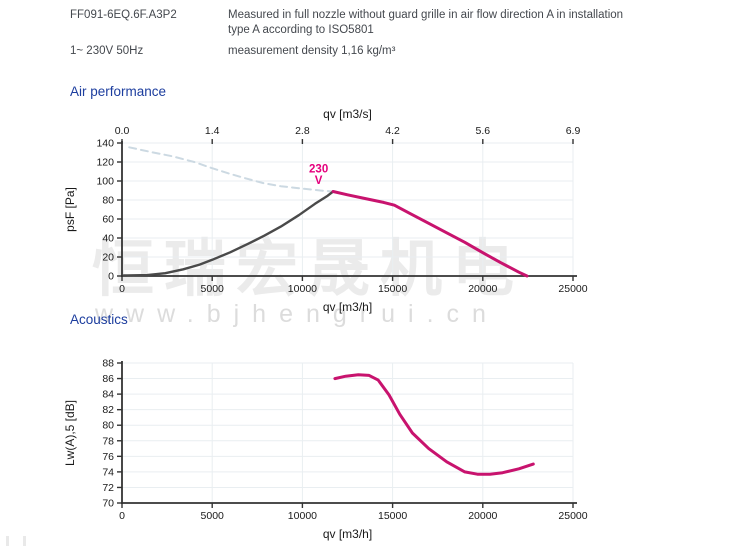  I want to click on acoustics-title: Acoustics, so click(99, 319).